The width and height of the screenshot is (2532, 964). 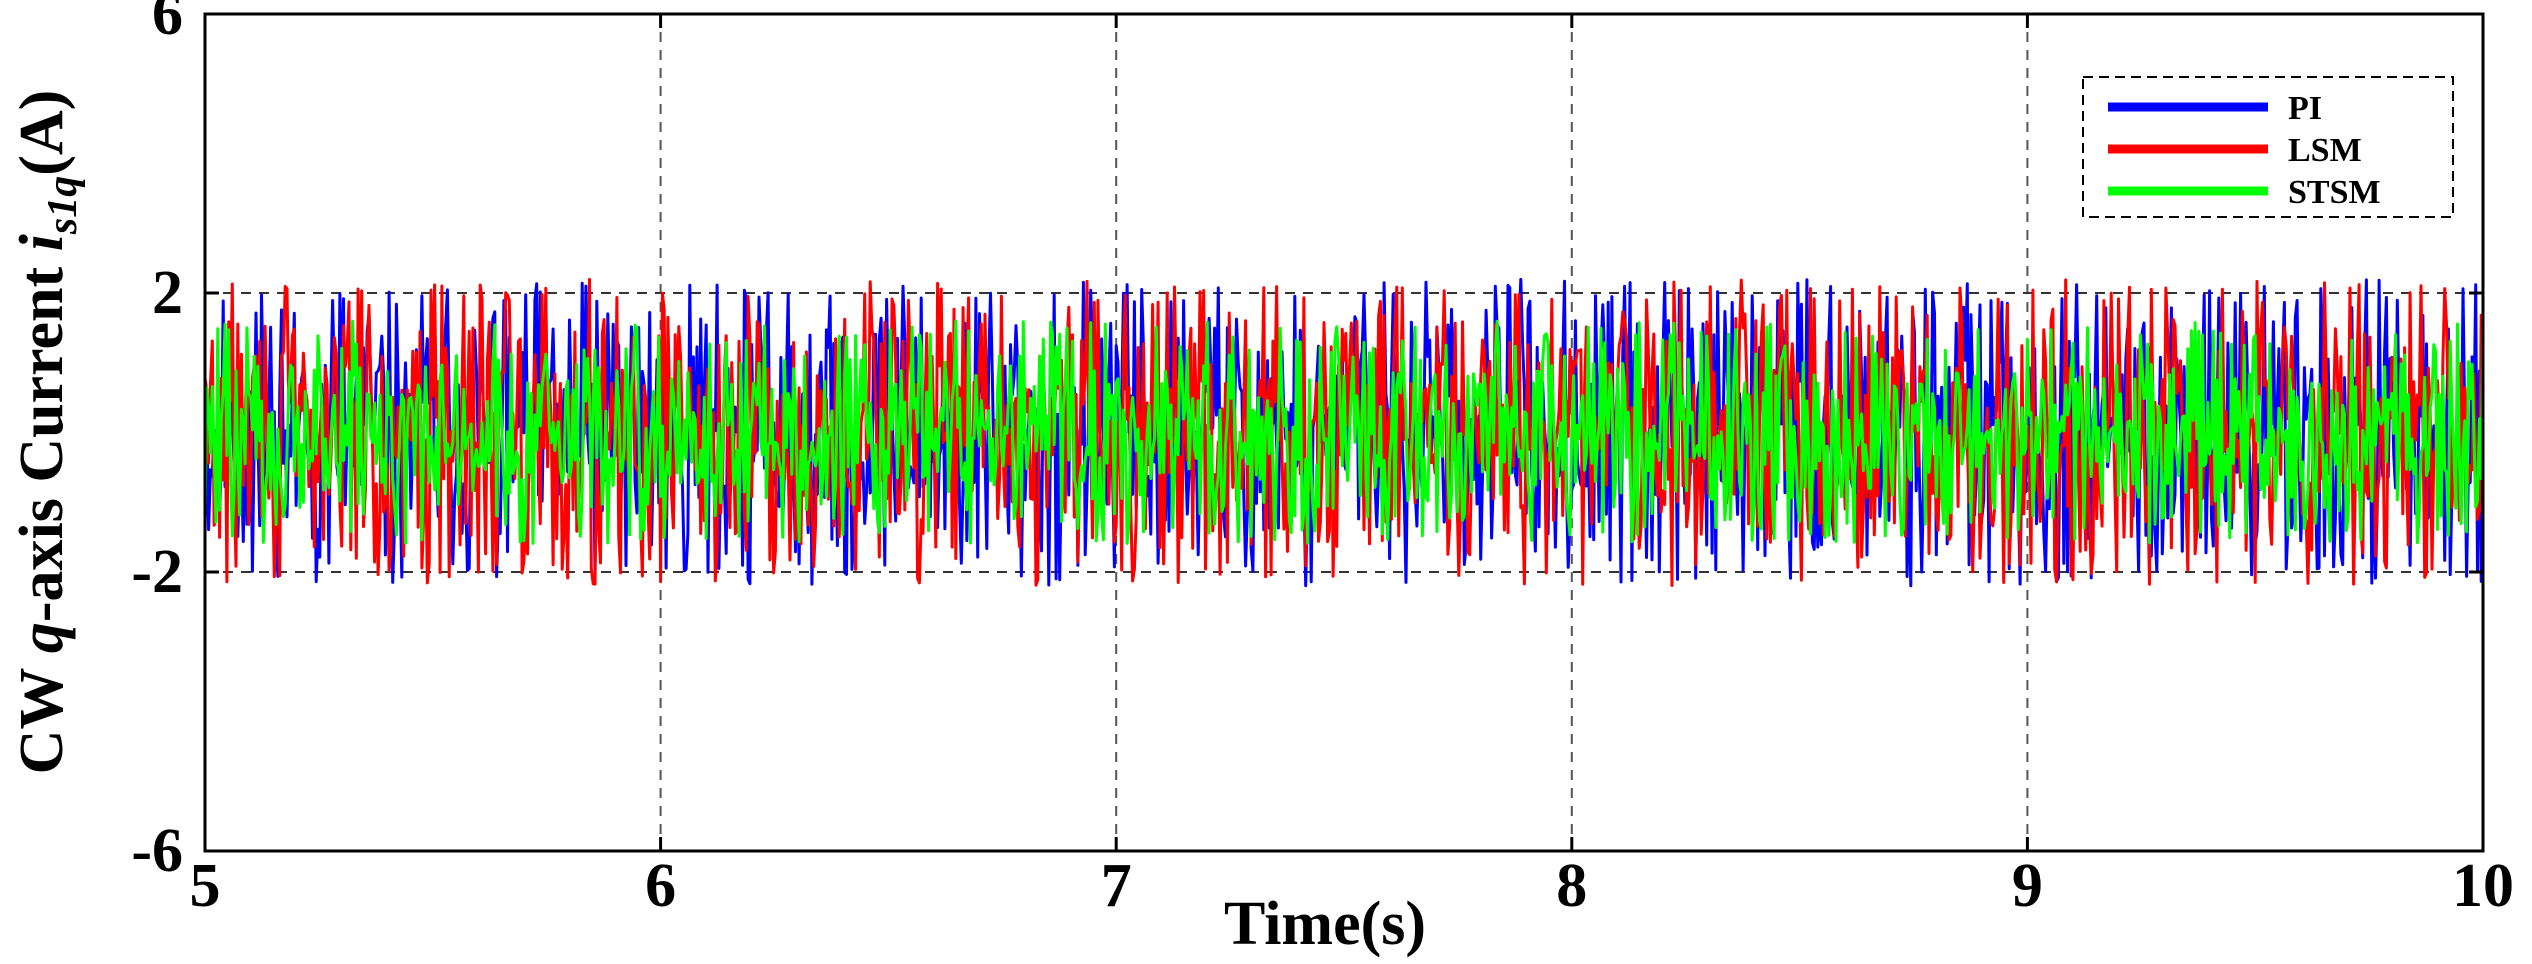 What do you see at coordinates (167, 24) in the screenshot?
I see `y-tick-label-0: 6` at bounding box center [167, 24].